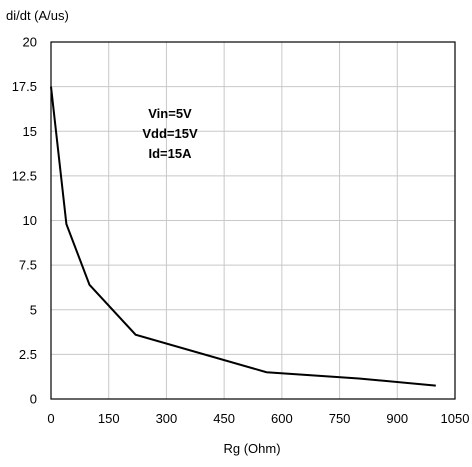 Image resolution: width=472 pixels, height=467 pixels. What do you see at coordinates (258, 418) in the screenshot?
I see `x-tick-labels: 0 150 300 450 600 750 900 1050` at bounding box center [258, 418].